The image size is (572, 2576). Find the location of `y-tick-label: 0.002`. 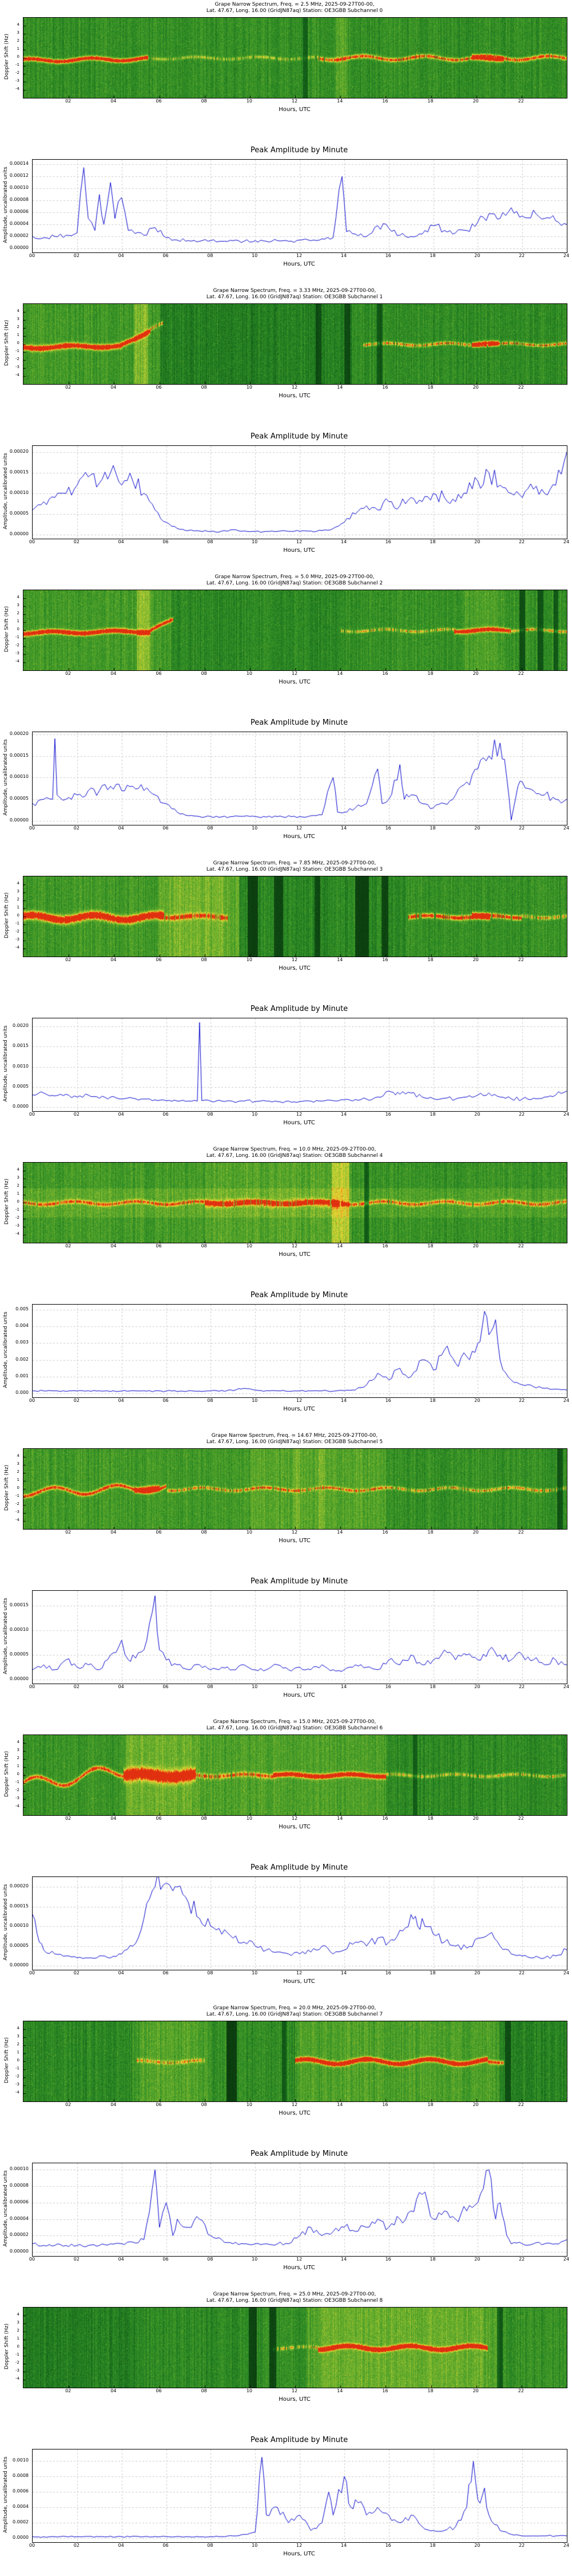

y-tick-label: 0.002 is located at coordinates (22, 1359).